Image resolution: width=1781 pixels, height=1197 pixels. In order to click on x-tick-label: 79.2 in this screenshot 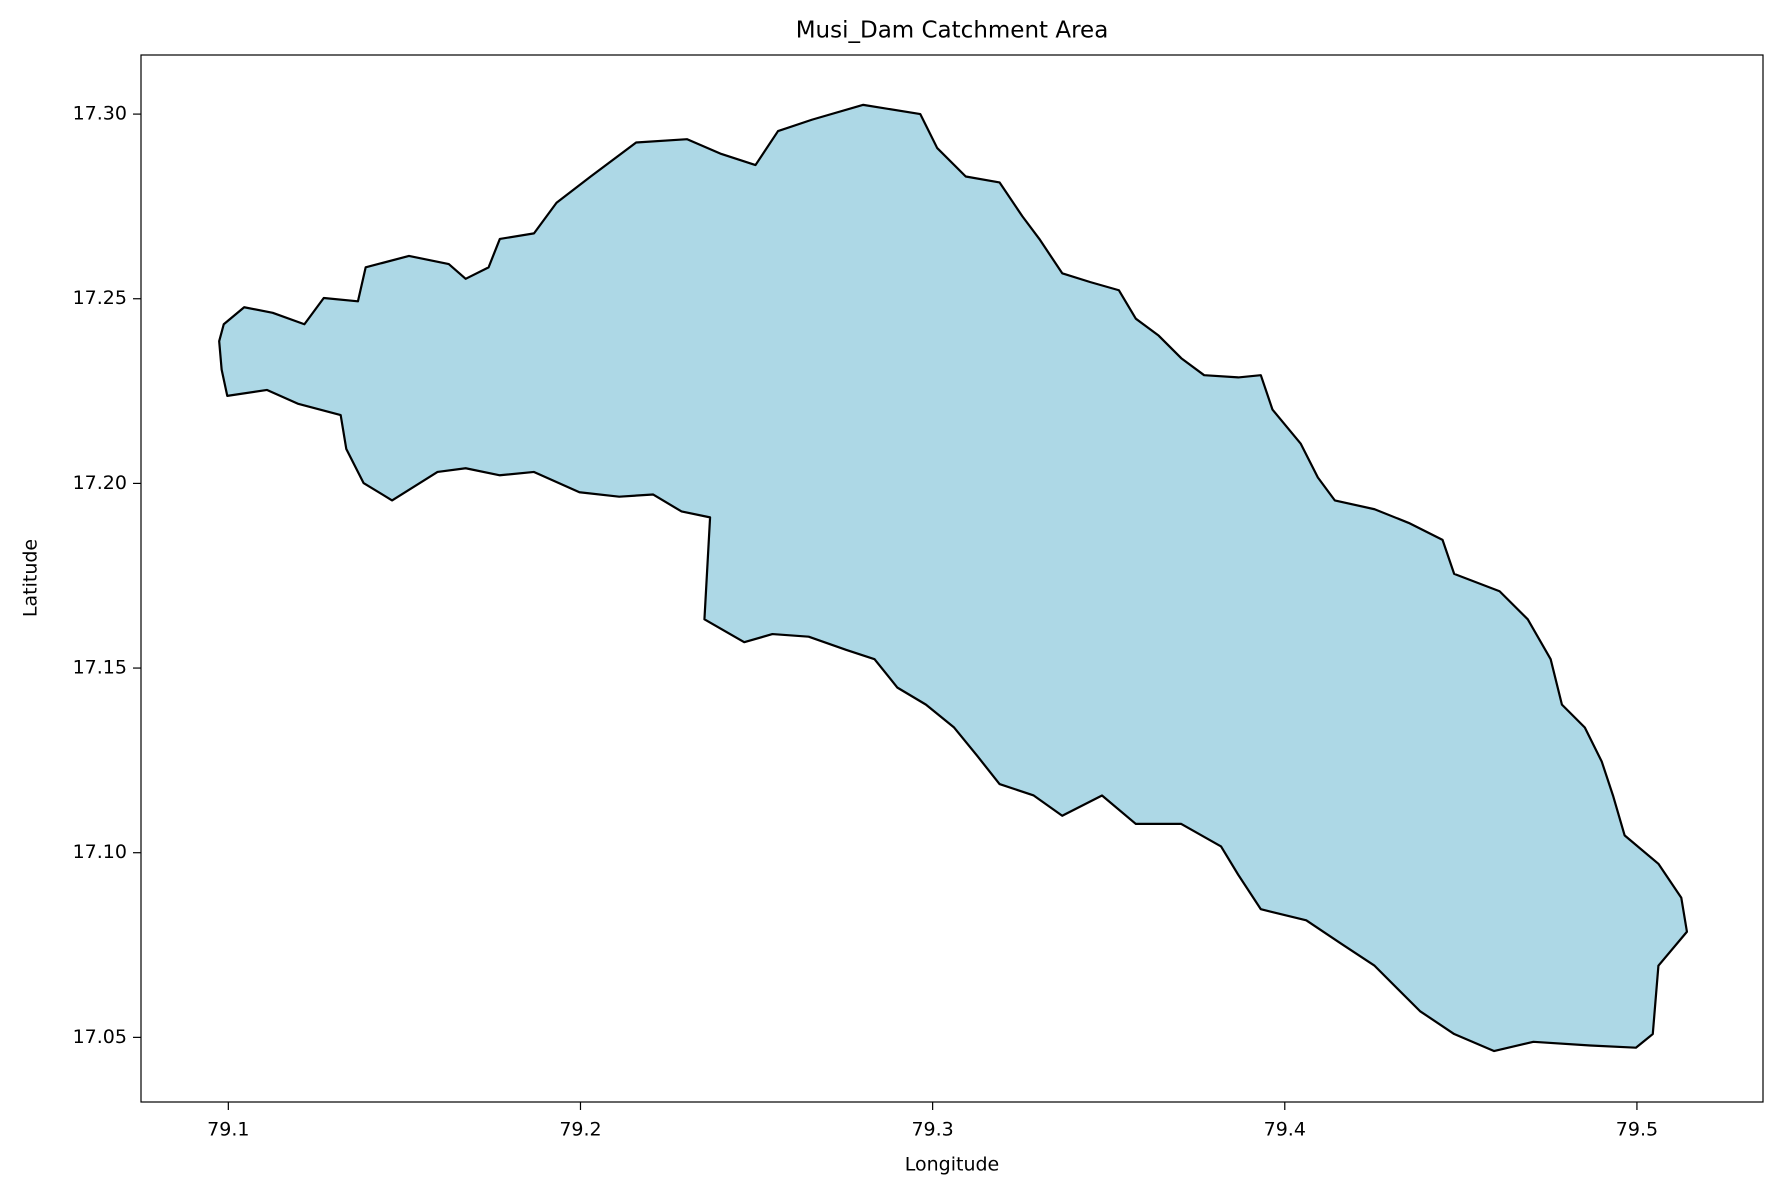, I will do `click(580, 1130)`.